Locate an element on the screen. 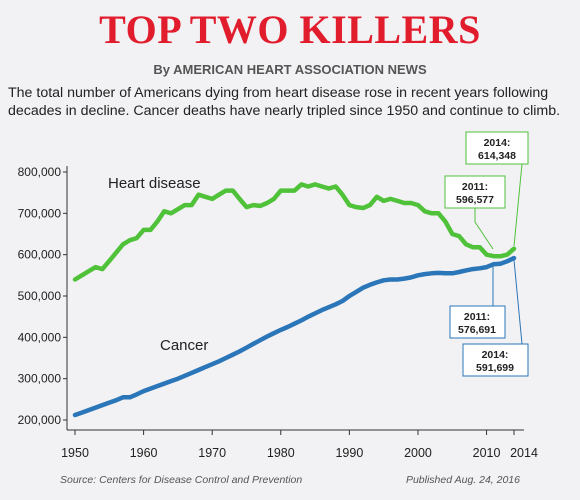  callout-cancer-2011-year: 2011: is located at coordinates (477, 317).